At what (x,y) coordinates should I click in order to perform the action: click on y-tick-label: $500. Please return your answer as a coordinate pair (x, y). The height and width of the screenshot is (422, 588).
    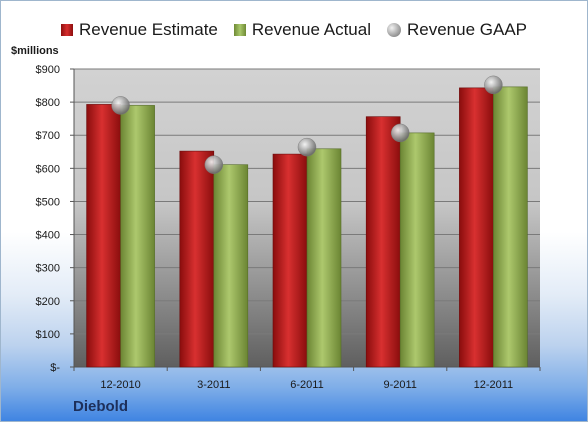
    Looking at the image, I should click on (48, 202).